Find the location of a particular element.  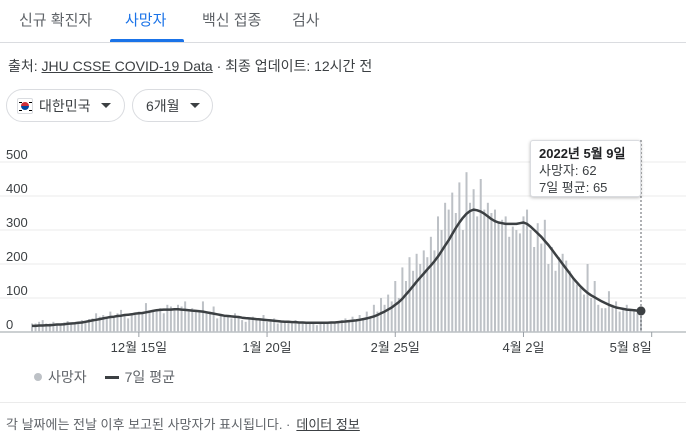

bar-legend-swatch is located at coordinates (38, 377).